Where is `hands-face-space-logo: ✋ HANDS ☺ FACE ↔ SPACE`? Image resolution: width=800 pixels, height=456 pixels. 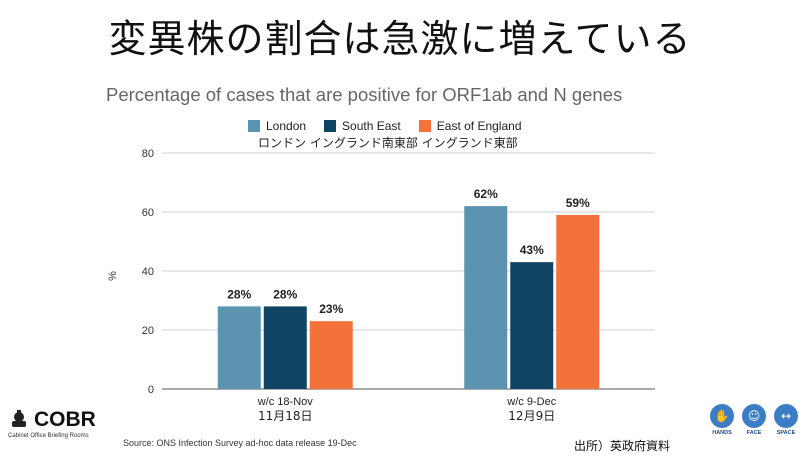 hands-face-space-logo: ✋ HANDS ☺ FACE ↔ SPACE is located at coordinates (754, 420).